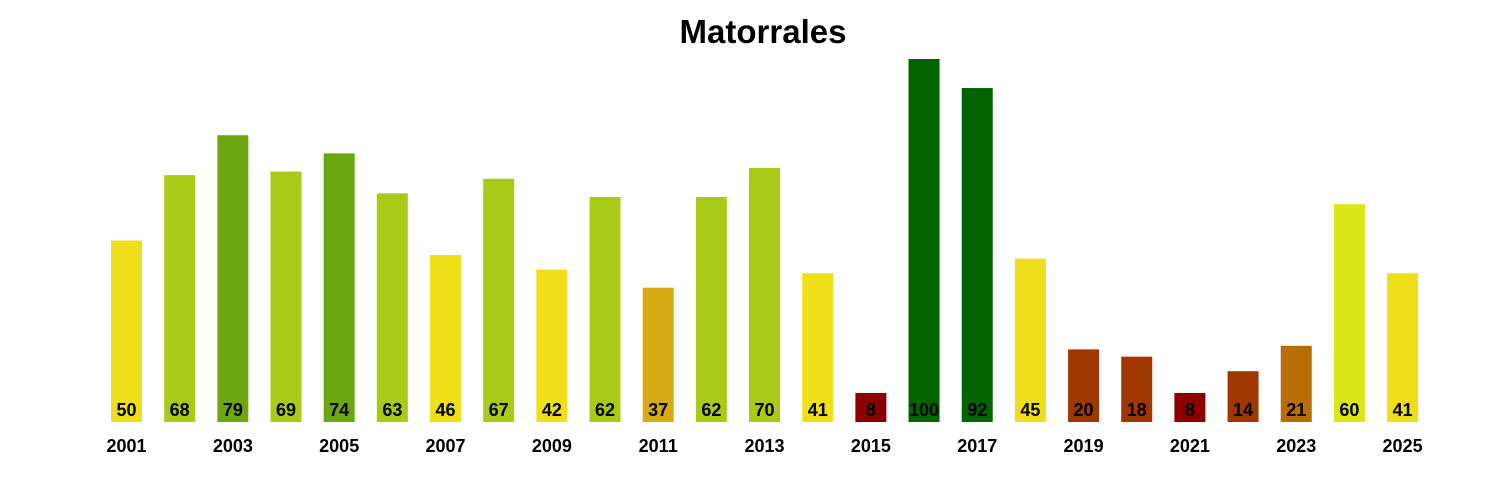  I want to click on value-label-2008: 67, so click(499, 410).